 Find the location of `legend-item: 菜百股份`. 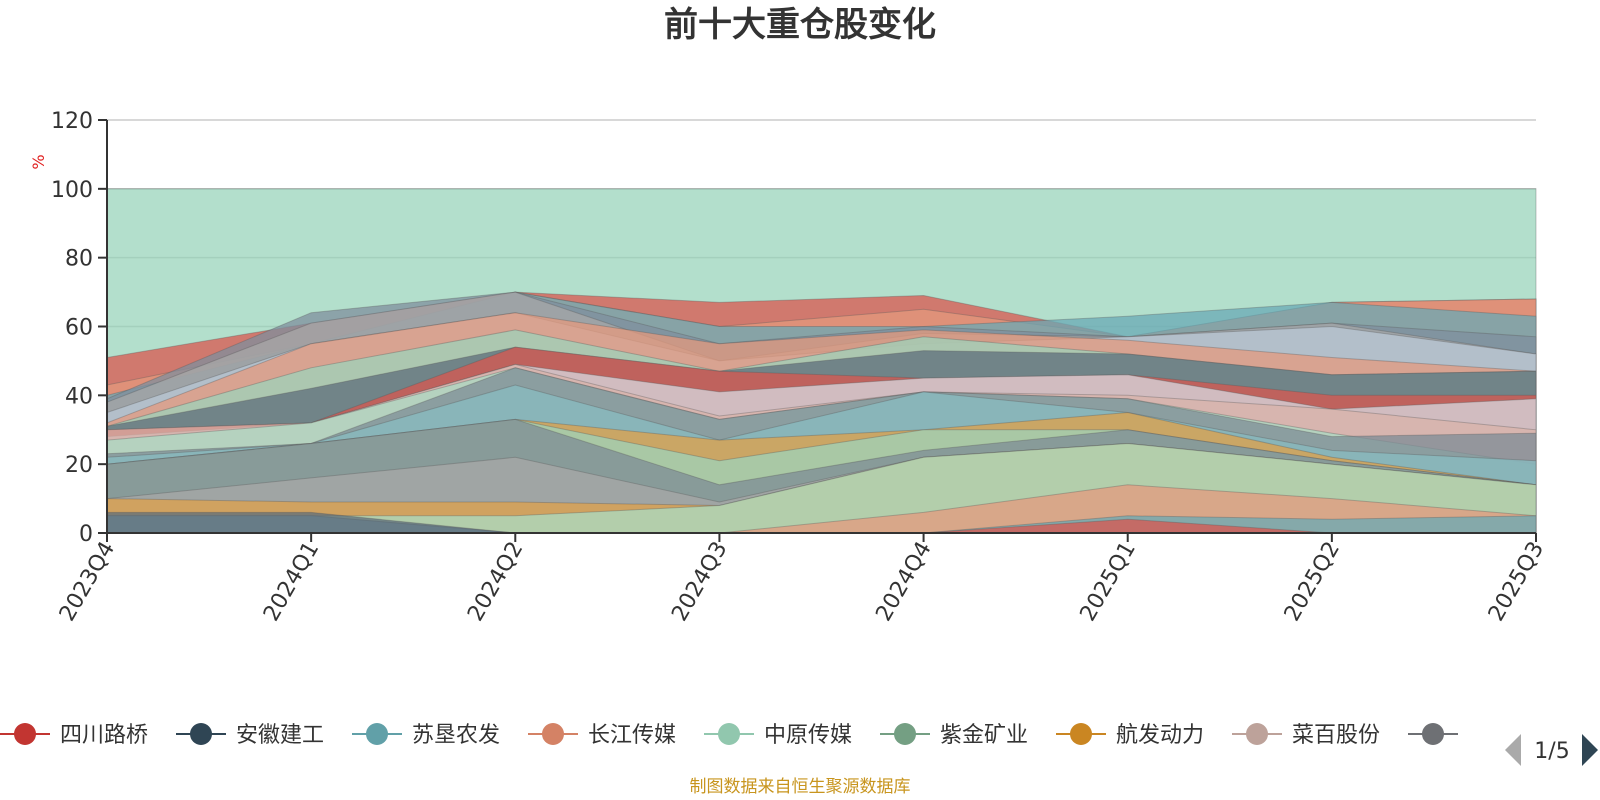

legend-item: 菜百股份 is located at coordinates (1306, 735).